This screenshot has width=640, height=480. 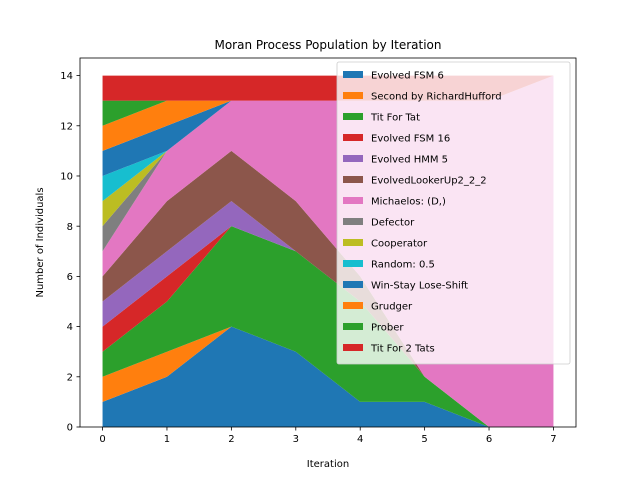 I want to click on legend-label-tit-for-2-tats: Tit For 2 Tats, so click(x=402, y=349).